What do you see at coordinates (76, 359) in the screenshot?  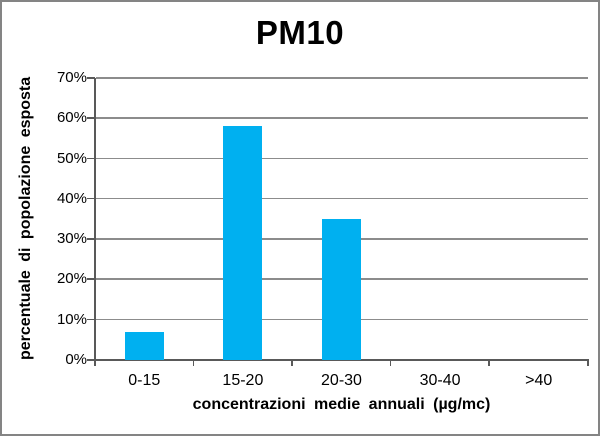 I see `y-tick-label: 0%` at bounding box center [76, 359].